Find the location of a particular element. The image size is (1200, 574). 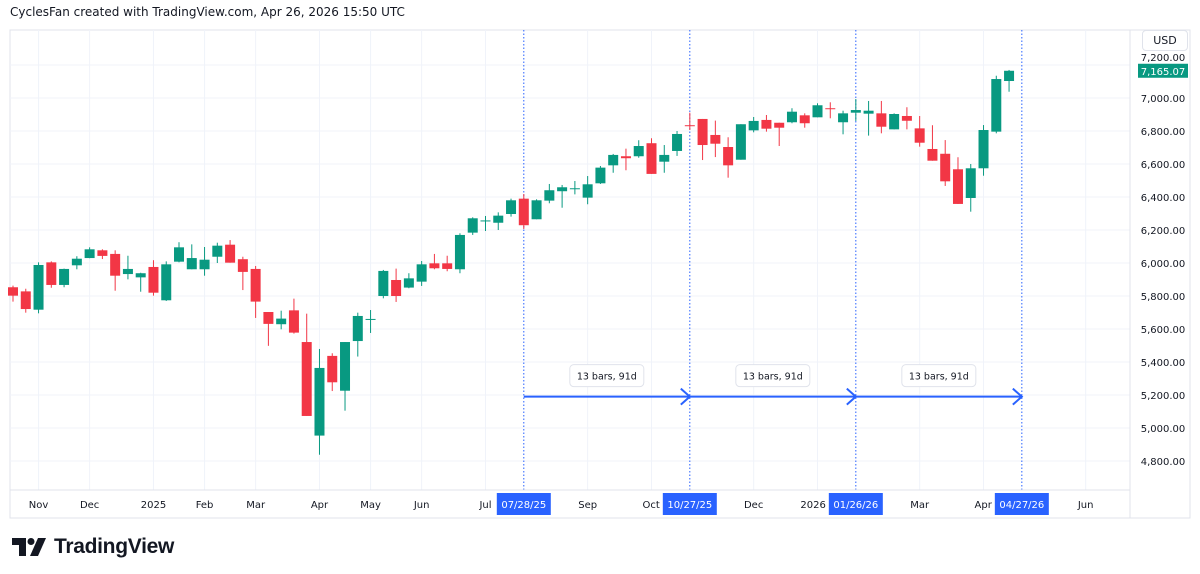

price-tick-label: 6,200.00 is located at coordinates (1163, 231).